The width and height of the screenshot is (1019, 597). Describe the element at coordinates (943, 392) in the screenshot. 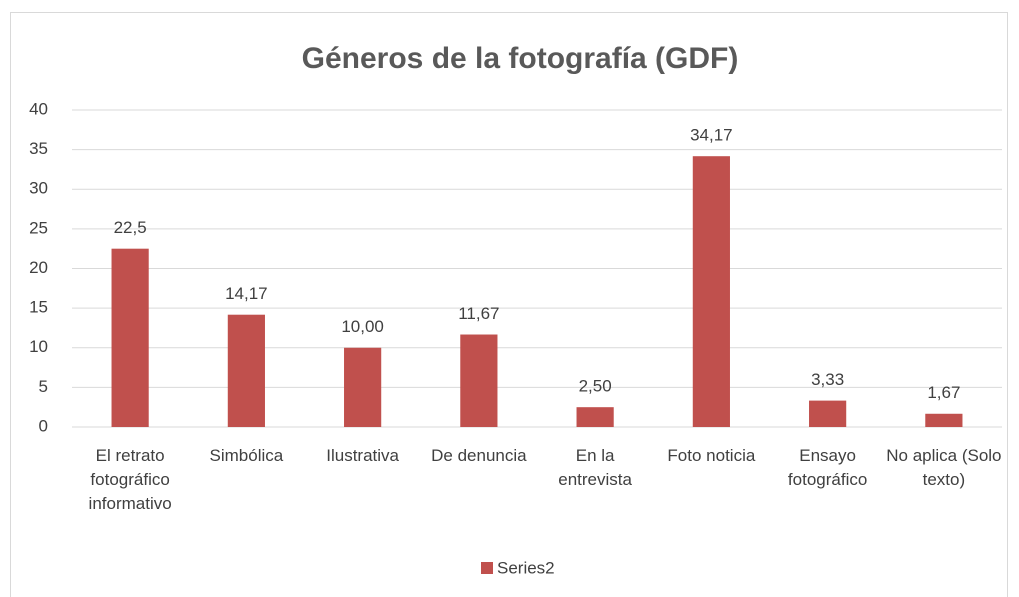

I see `data-label: 1,67` at that location.